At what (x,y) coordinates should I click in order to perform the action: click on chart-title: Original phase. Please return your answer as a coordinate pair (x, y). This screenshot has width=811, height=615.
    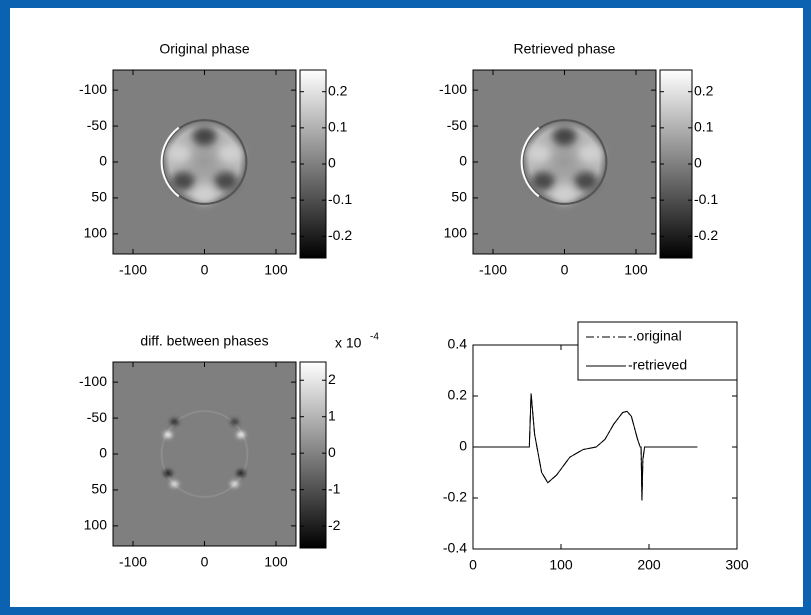
    Looking at the image, I should click on (204, 49).